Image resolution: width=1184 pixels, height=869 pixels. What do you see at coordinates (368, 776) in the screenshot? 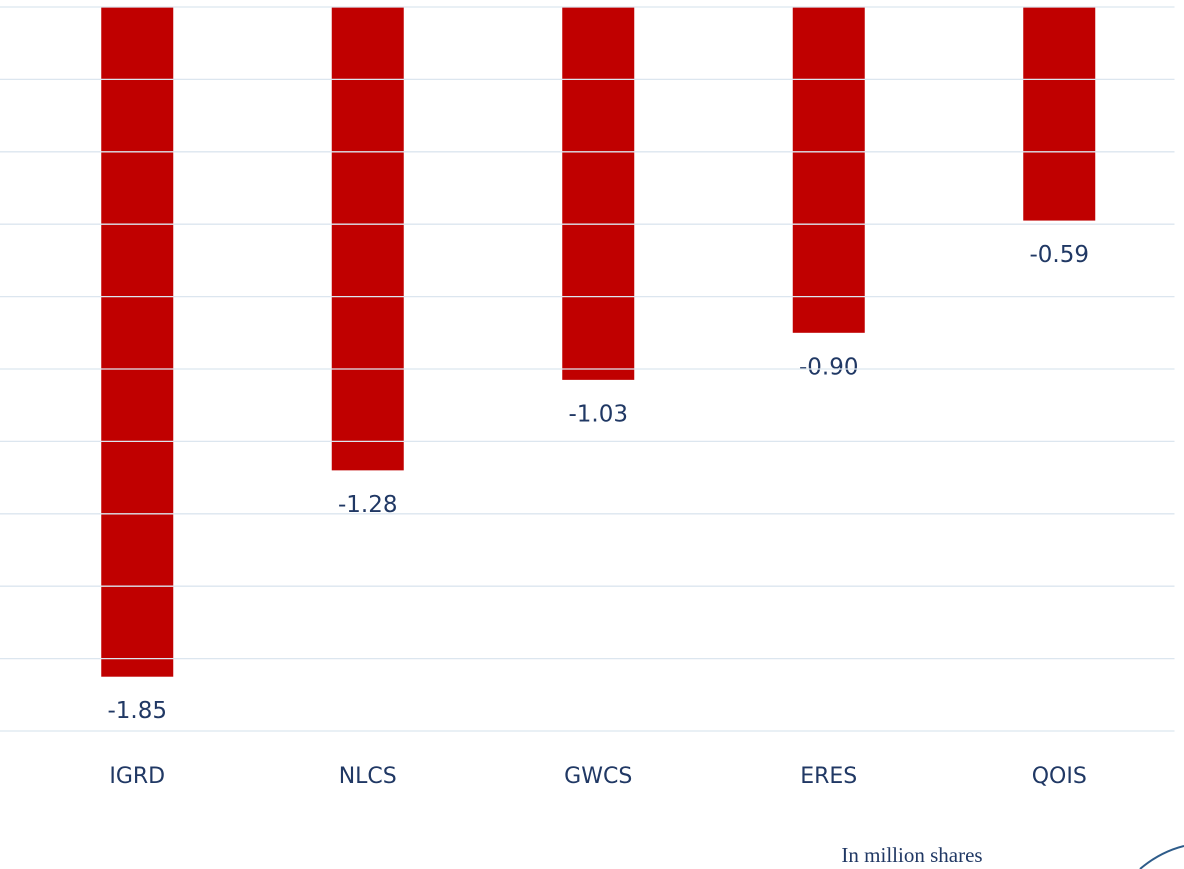
I see `x-tick-label: NLCS` at bounding box center [368, 776].